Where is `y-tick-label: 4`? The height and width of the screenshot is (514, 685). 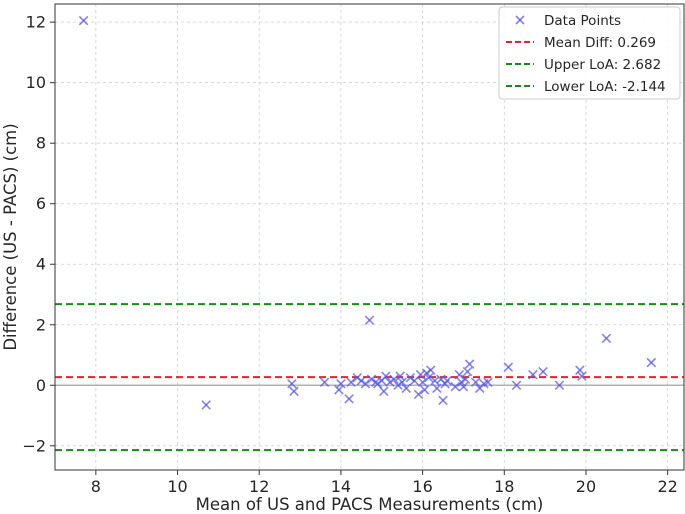 y-tick-label: 4 is located at coordinates (41, 264).